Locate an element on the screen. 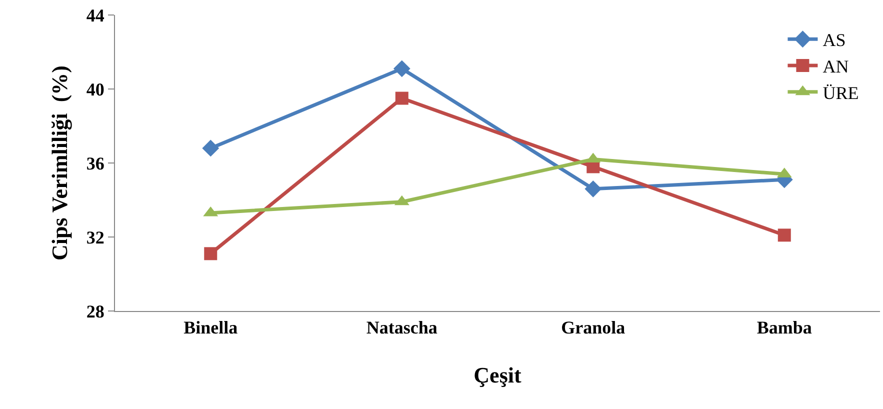 The height and width of the screenshot is (409, 883). y-tick-label: 36 is located at coordinates (95, 163).